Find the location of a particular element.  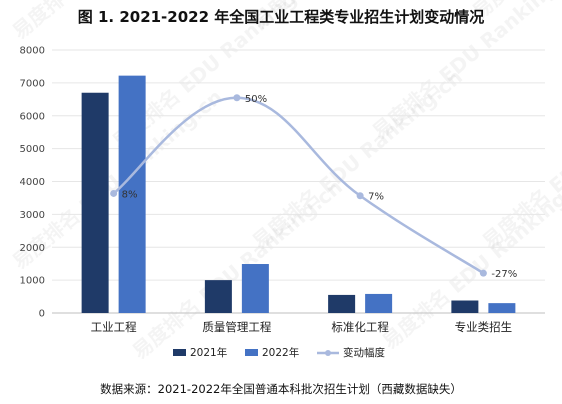

y-tick-label: 2000 is located at coordinates (32, 248).